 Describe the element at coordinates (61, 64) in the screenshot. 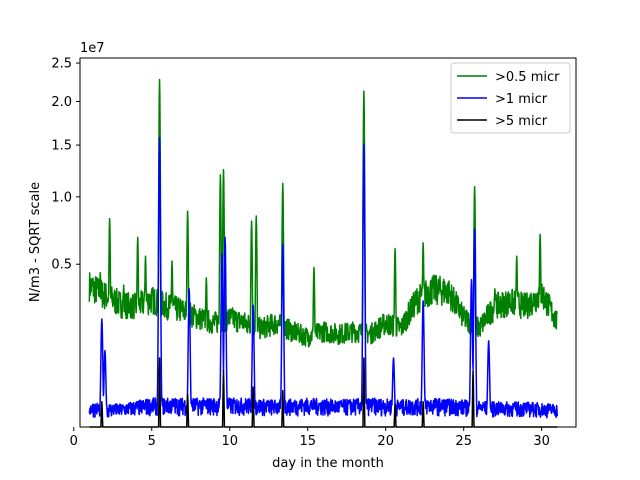

I see `y-tick-label: 2.5` at that location.